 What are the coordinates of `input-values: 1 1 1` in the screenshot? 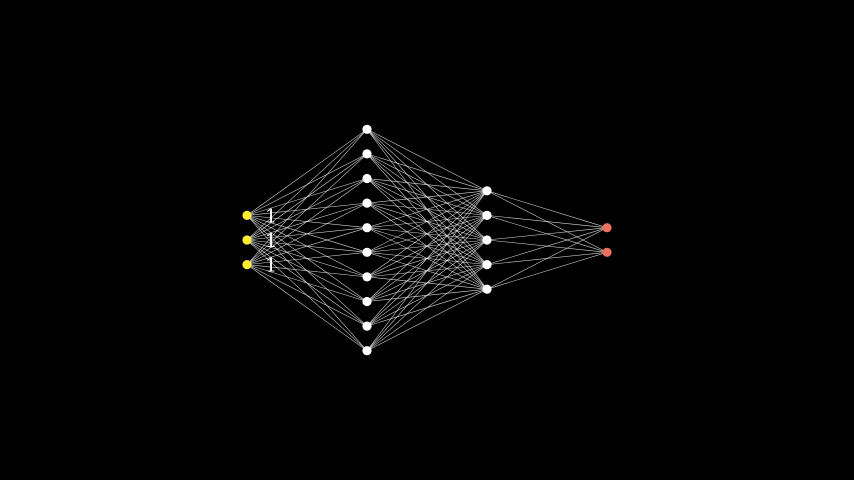 It's located at (271, 240).